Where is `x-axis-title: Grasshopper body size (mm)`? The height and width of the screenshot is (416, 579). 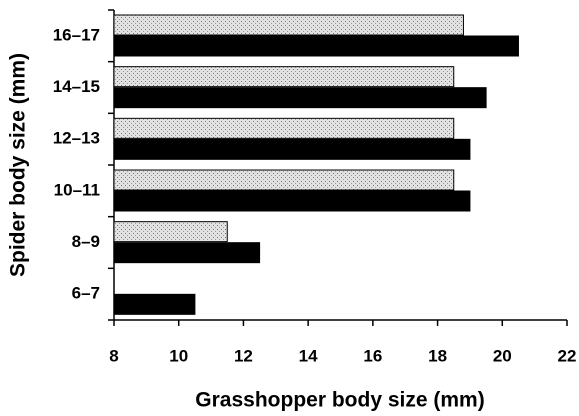
x-axis-title: Grasshopper body size (mm) is located at coordinates (339, 400).